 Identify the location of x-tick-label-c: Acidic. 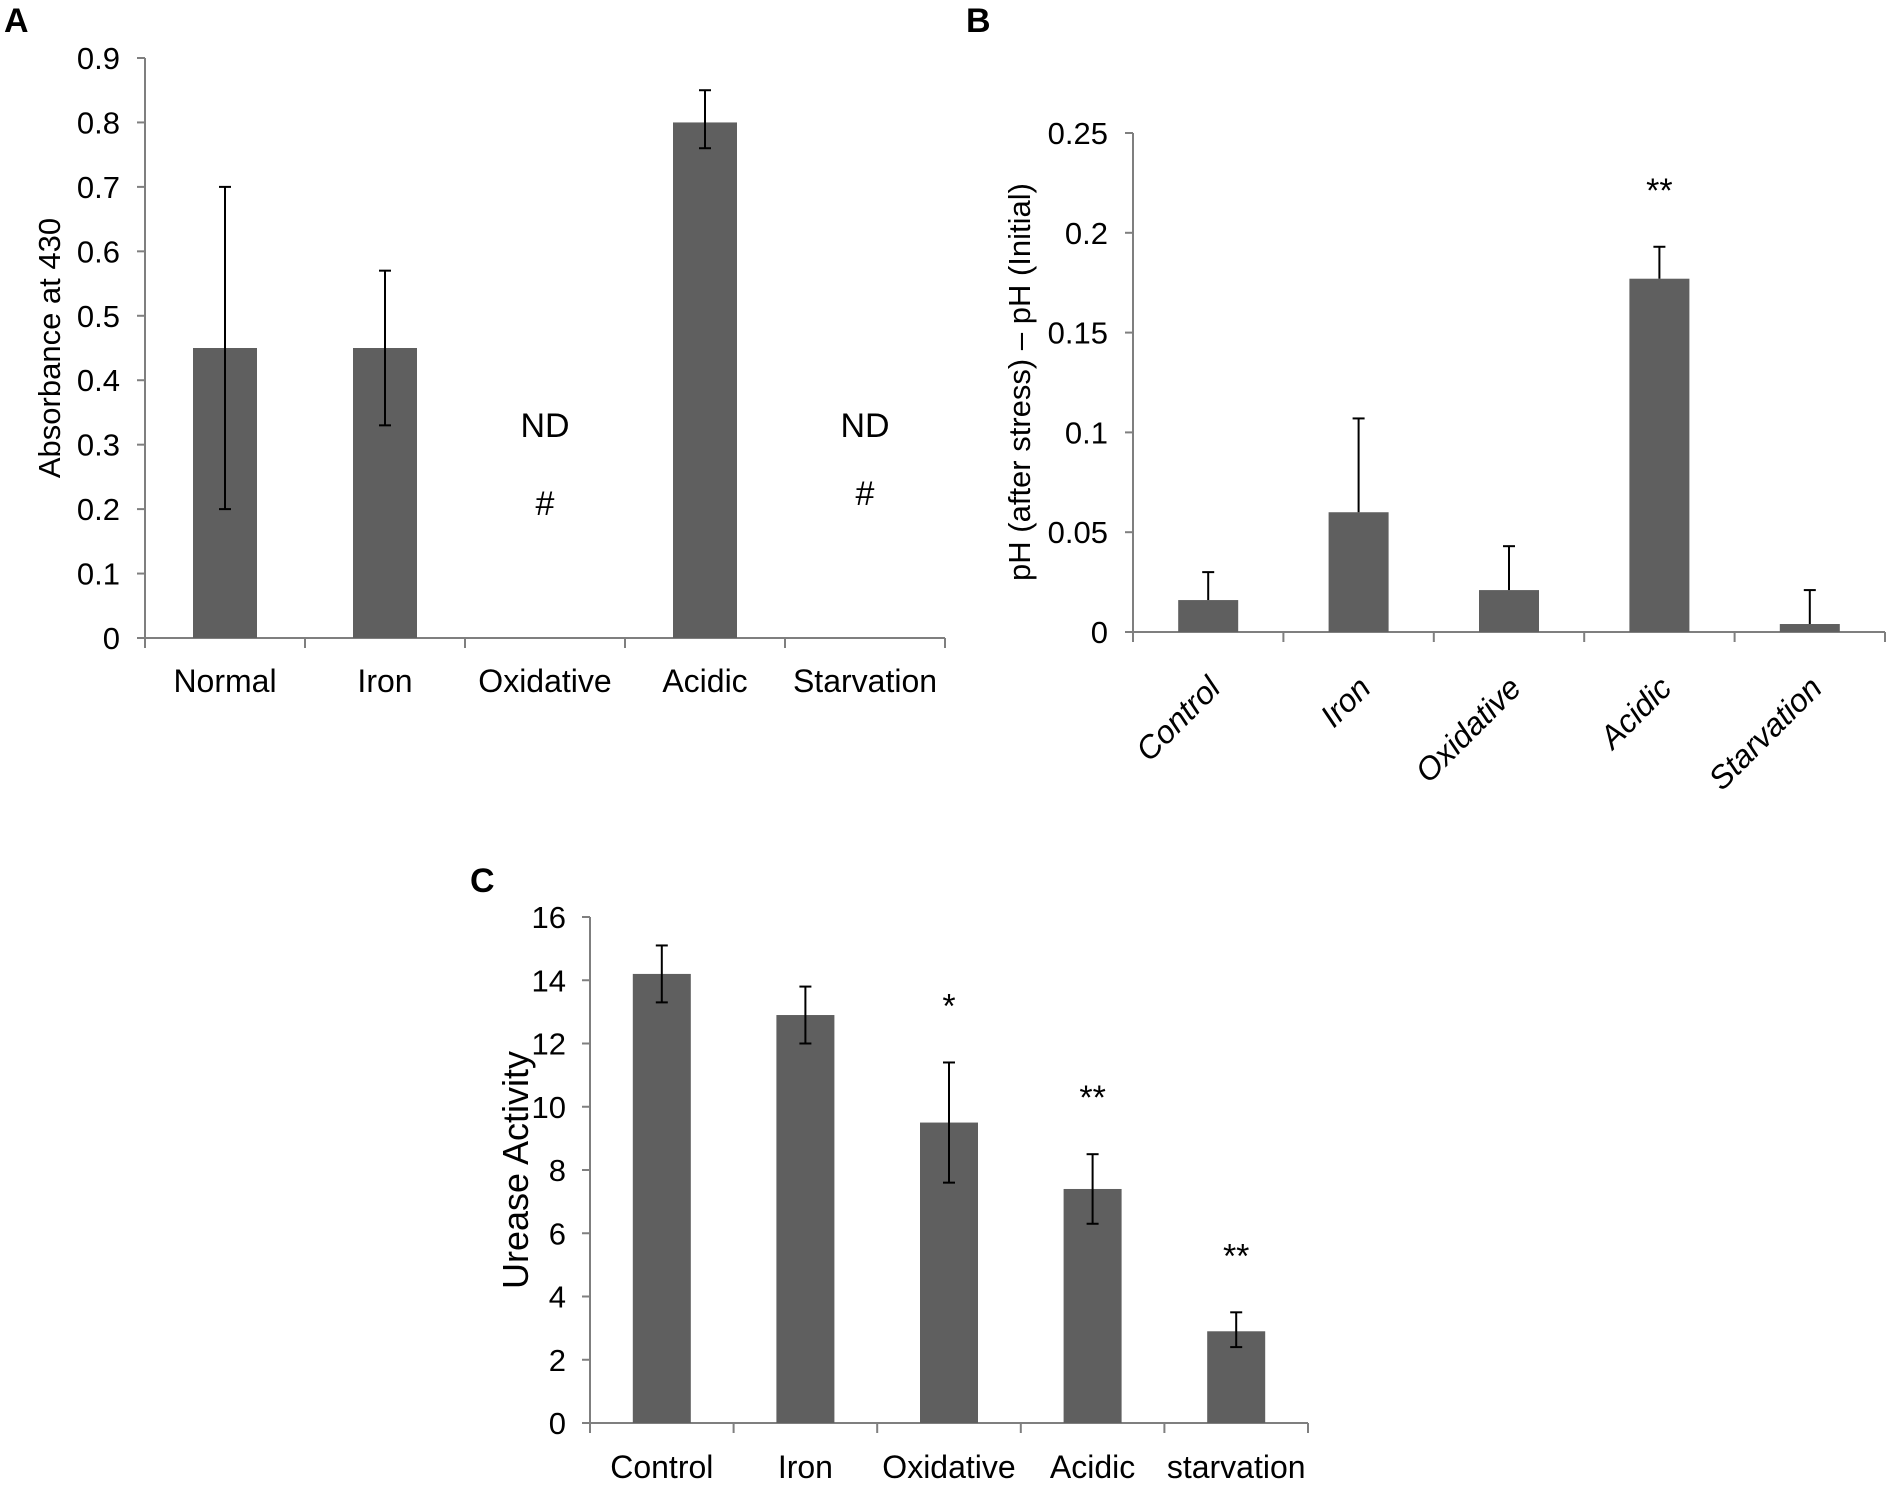
(1092, 1467).